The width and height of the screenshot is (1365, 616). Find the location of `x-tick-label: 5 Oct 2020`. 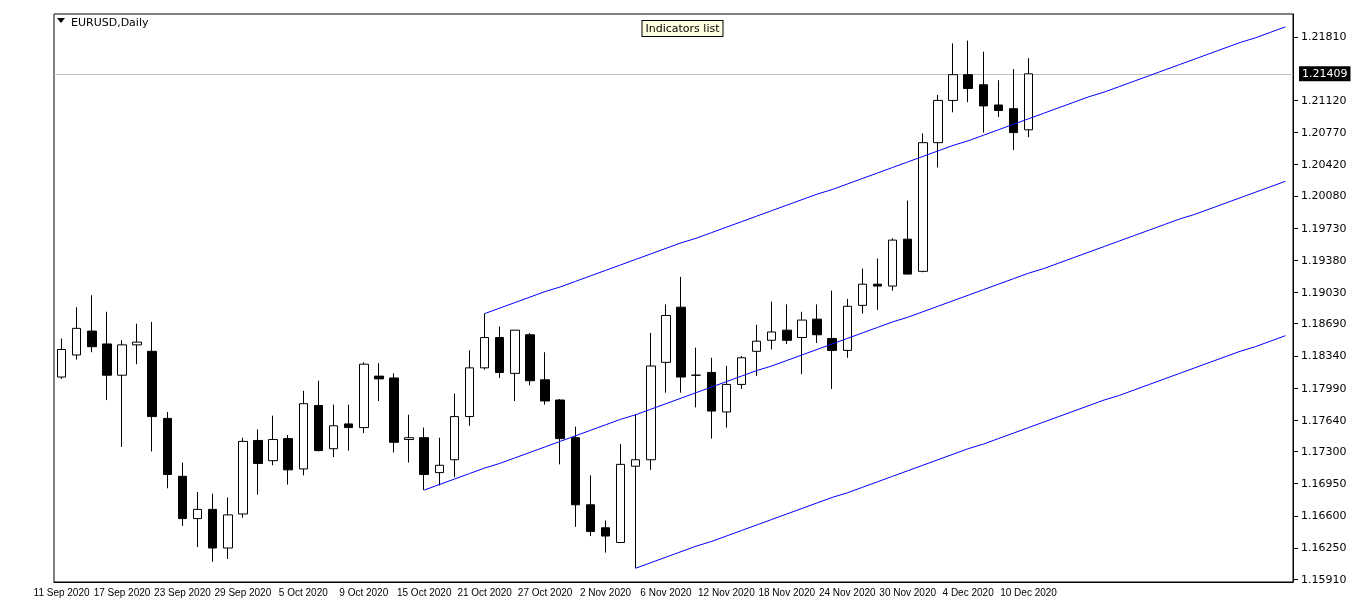

x-tick-label: 5 Oct 2020 is located at coordinates (303, 592).